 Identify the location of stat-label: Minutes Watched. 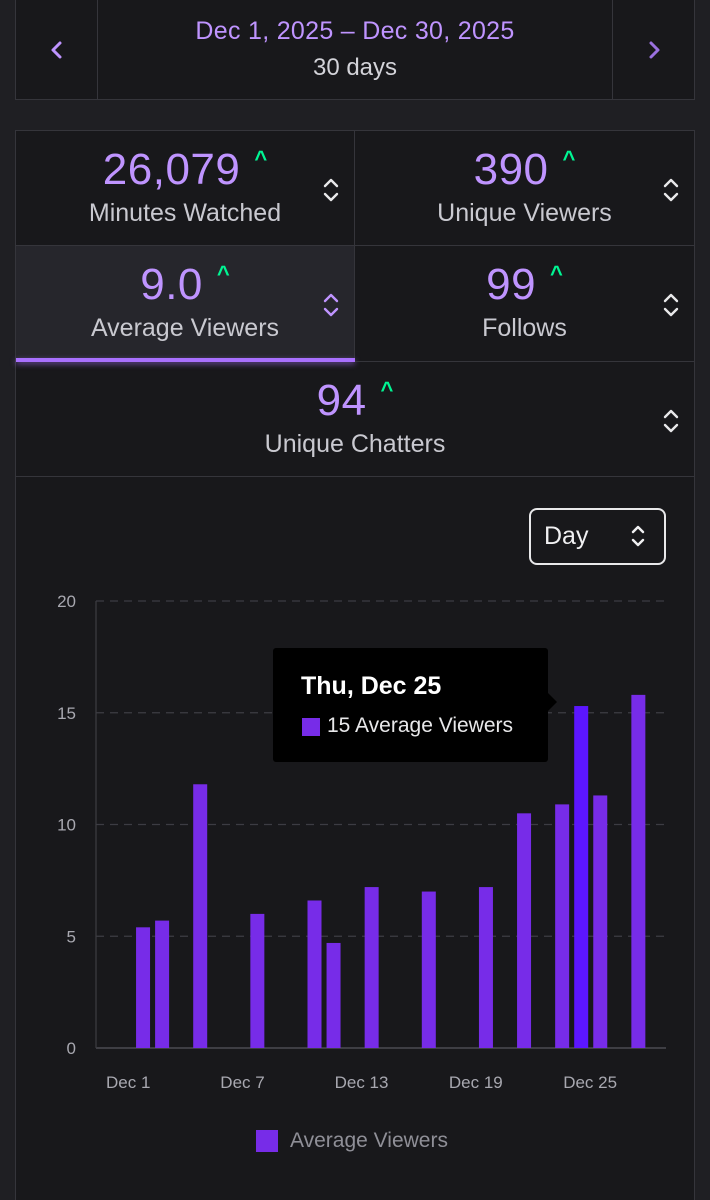
(185, 213).